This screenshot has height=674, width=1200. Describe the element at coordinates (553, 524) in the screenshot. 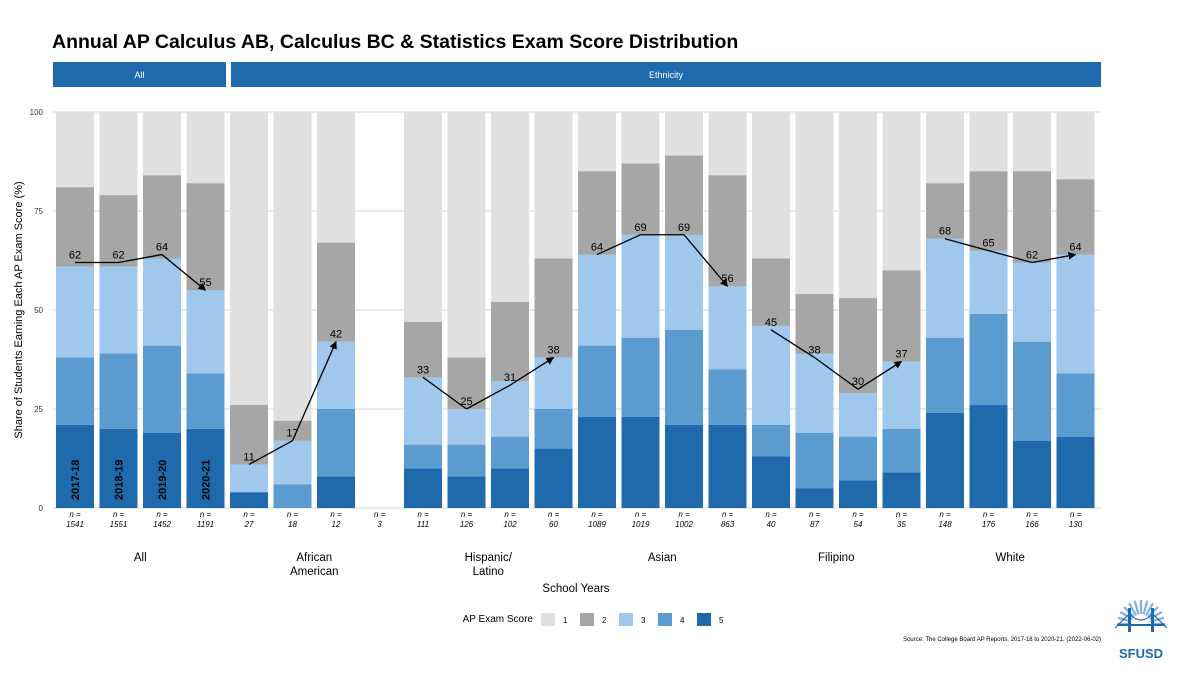

I see `n-value: 60` at that location.